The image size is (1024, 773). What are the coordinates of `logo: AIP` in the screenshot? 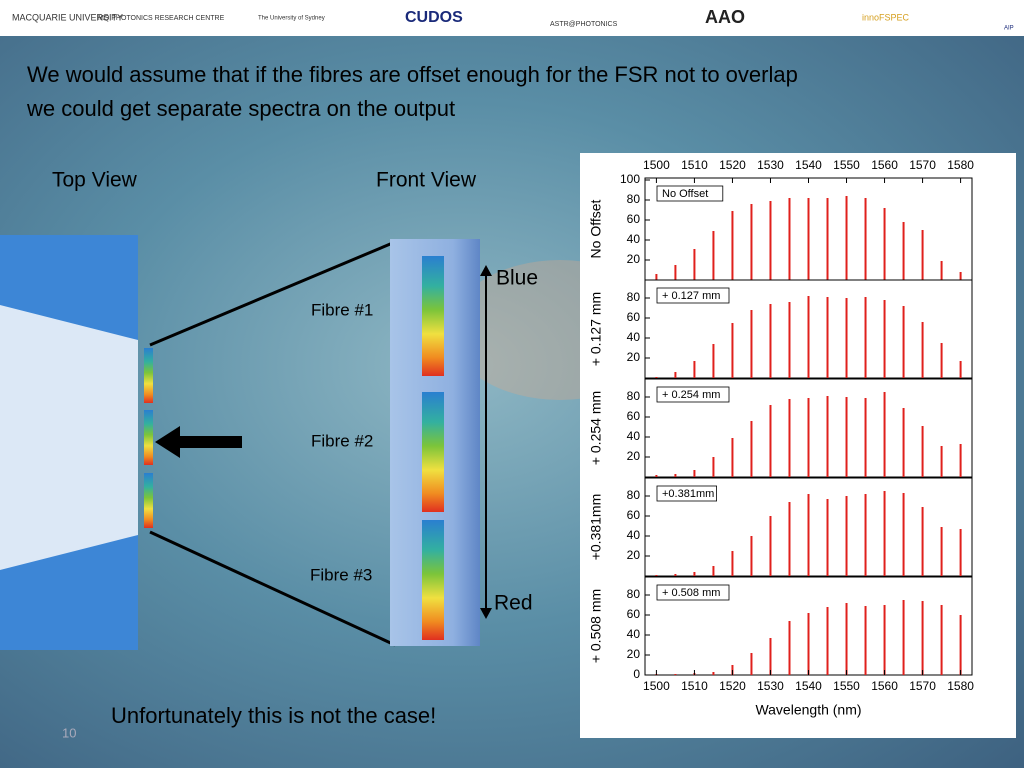 It's located at (1009, 29).